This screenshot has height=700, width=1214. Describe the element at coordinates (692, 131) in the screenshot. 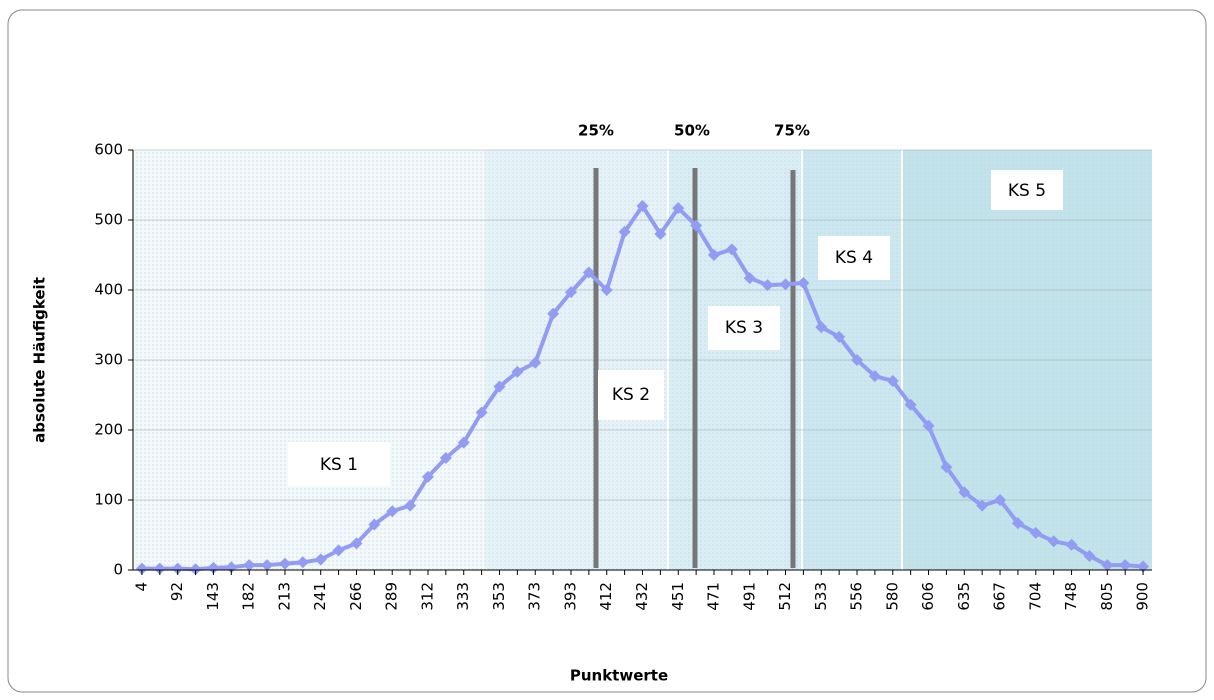

I see `quantile-label: 50%` at that location.